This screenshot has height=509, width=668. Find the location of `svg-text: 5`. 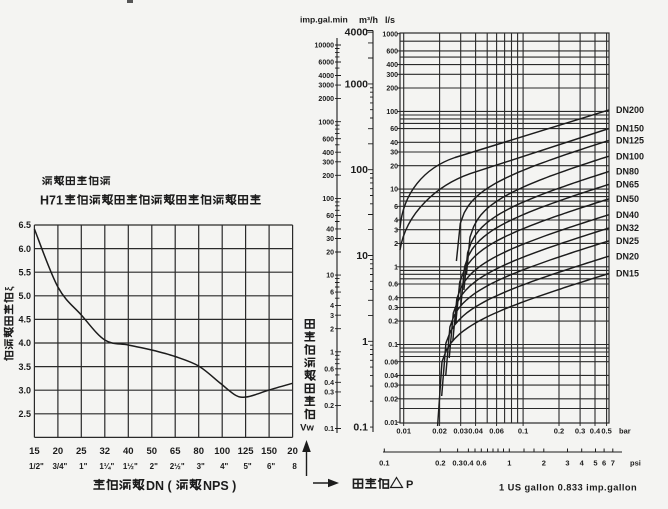

svg-text: 5 is located at coordinates (595, 463).